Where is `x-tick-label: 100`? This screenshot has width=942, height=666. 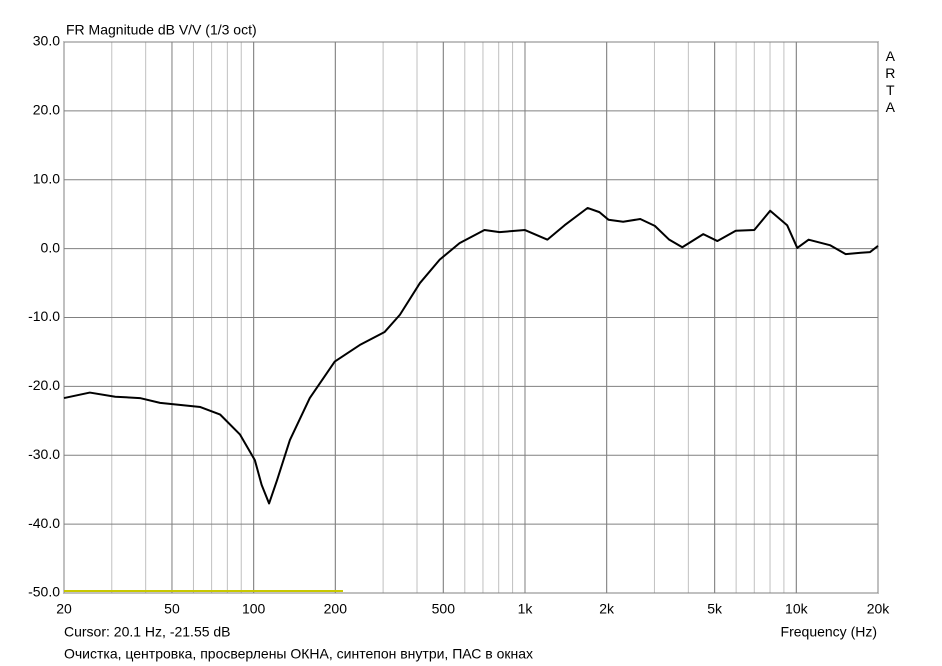 x-tick-label: 100 is located at coordinates (254, 609).